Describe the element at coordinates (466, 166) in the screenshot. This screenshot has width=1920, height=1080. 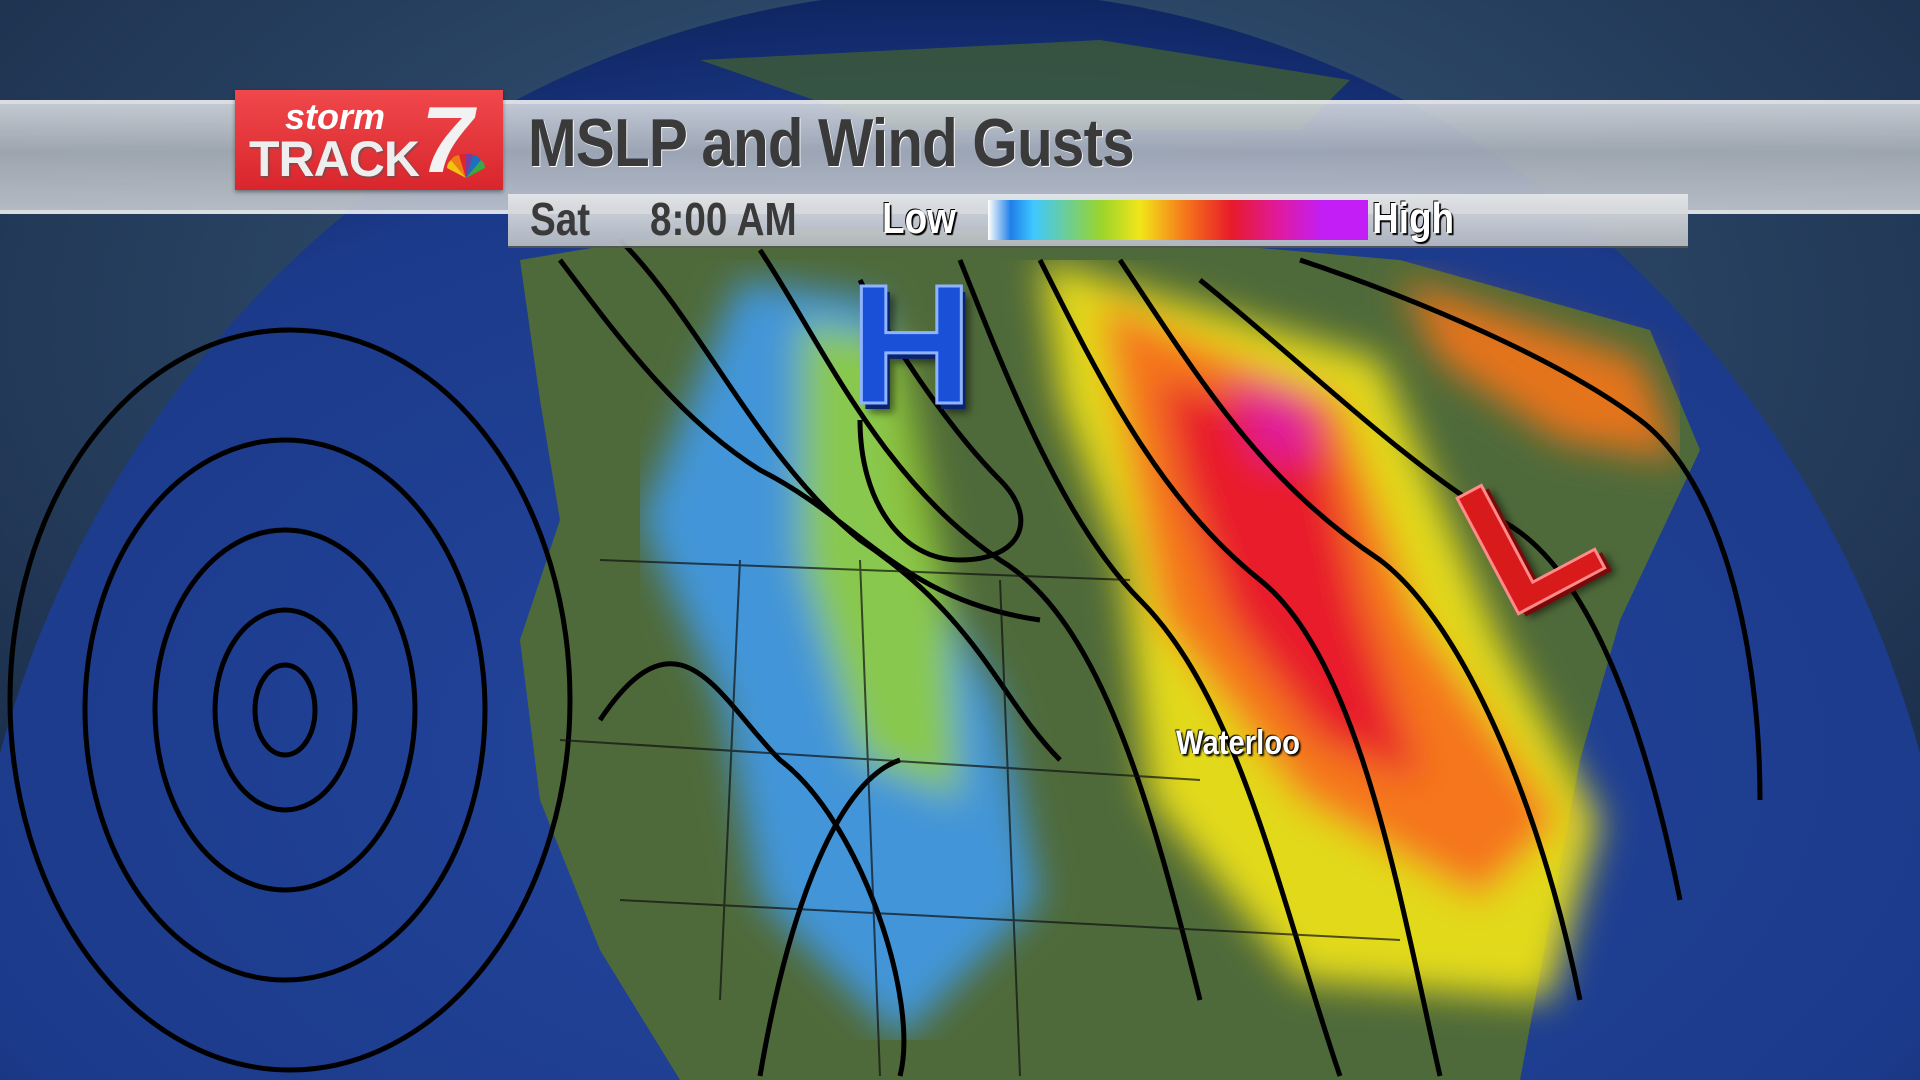
I see `nbc-peacock-icon` at that location.